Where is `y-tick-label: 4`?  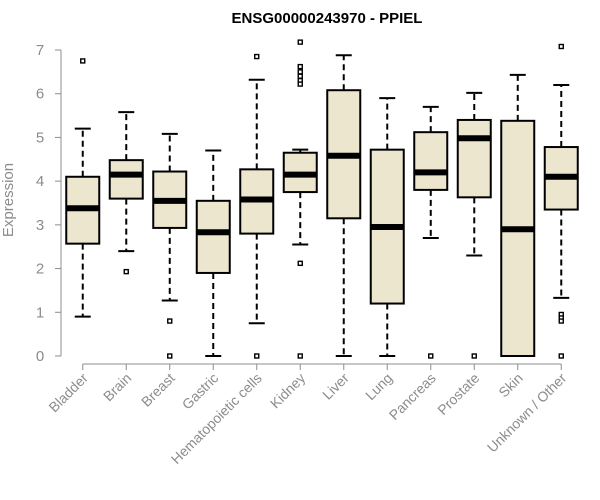
y-tick-label: 4 is located at coordinates (40, 181).